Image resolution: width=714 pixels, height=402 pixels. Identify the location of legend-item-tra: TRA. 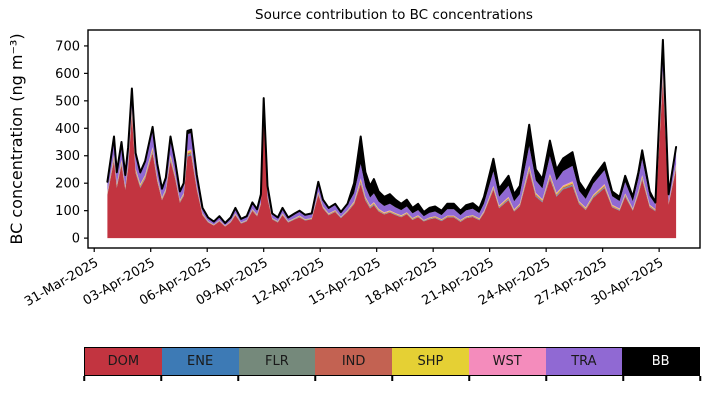
(584, 361).